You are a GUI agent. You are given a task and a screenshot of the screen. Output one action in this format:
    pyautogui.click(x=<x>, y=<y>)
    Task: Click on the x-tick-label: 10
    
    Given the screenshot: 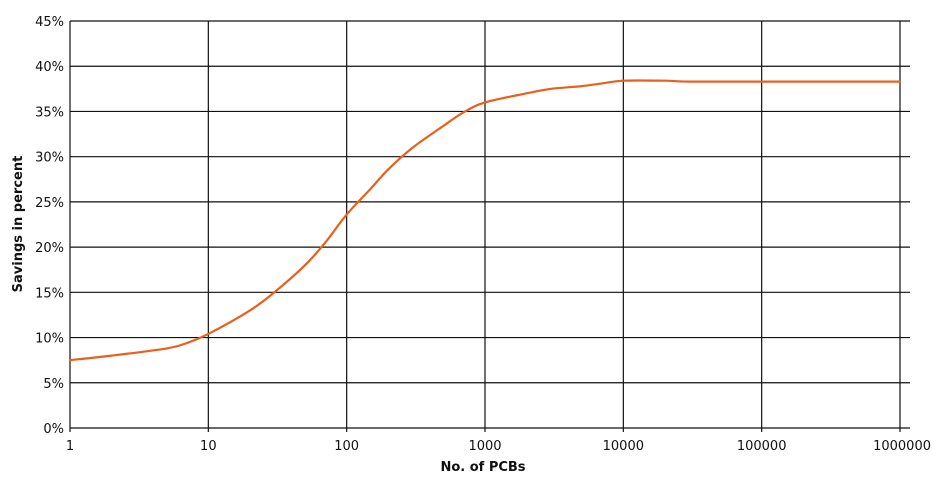 What is the action you would take?
    pyautogui.click(x=208, y=446)
    